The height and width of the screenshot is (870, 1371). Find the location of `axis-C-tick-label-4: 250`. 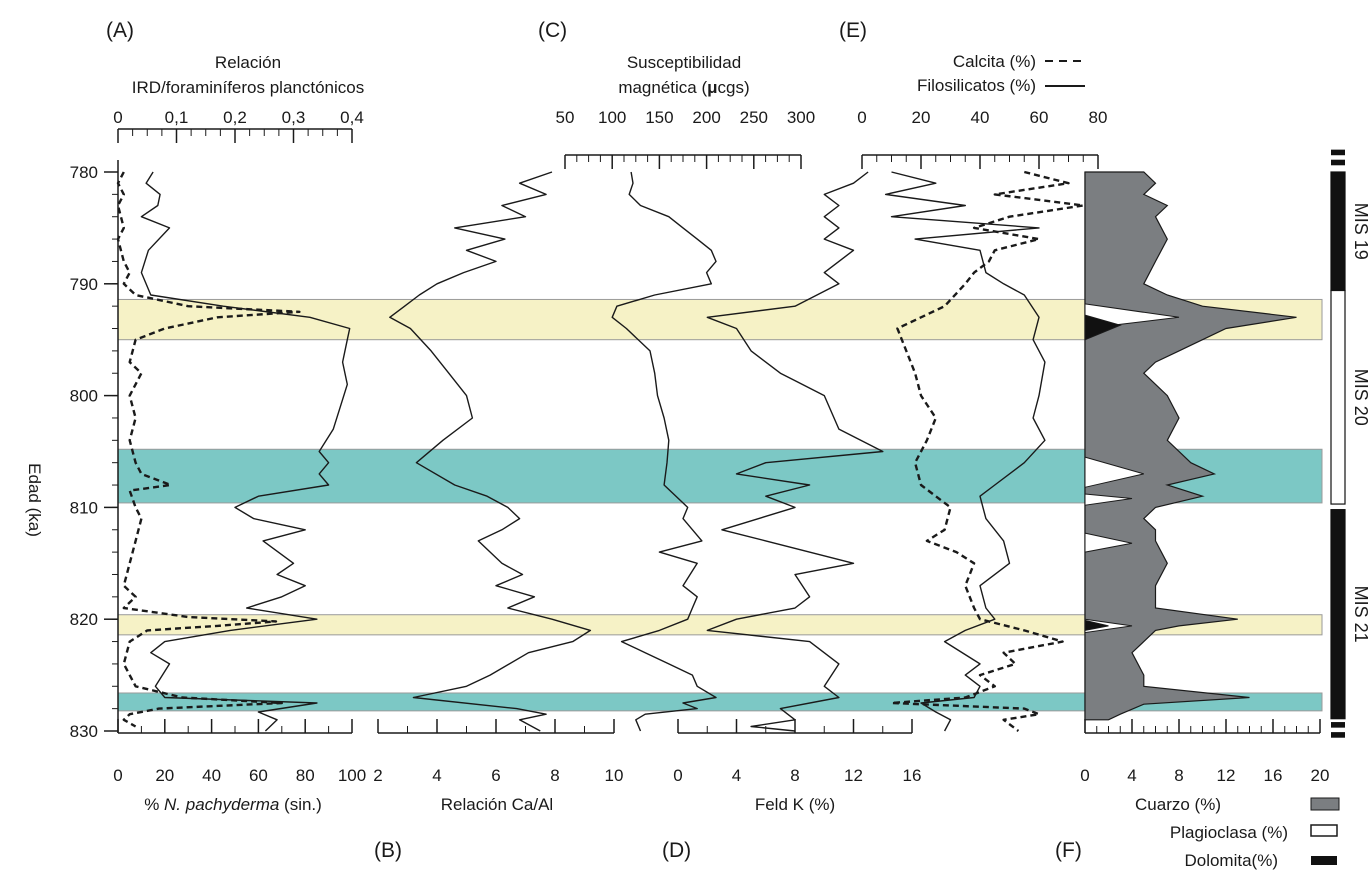

axis-C-tick-label-4: 250 is located at coordinates (754, 117).